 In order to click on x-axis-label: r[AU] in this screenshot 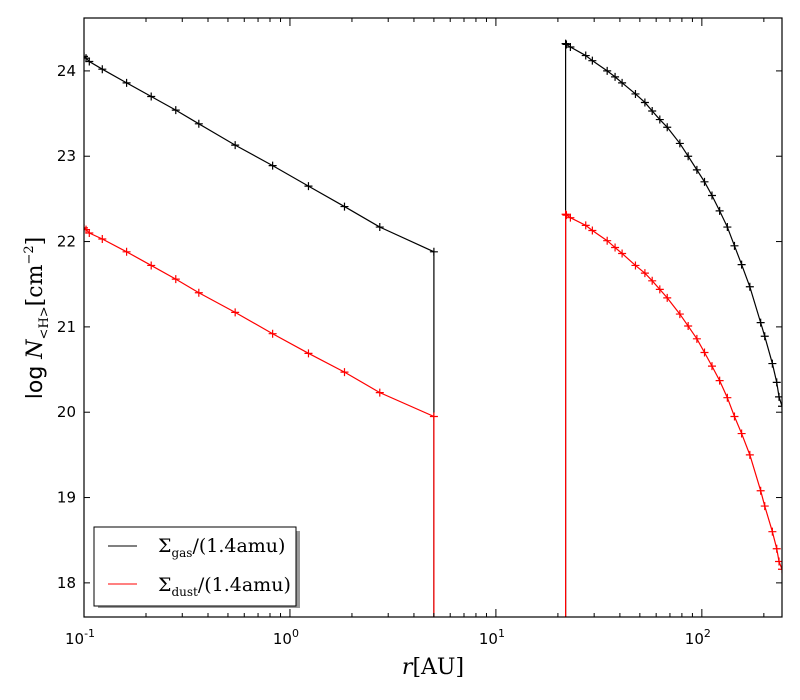, I will do `click(433, 667)`.